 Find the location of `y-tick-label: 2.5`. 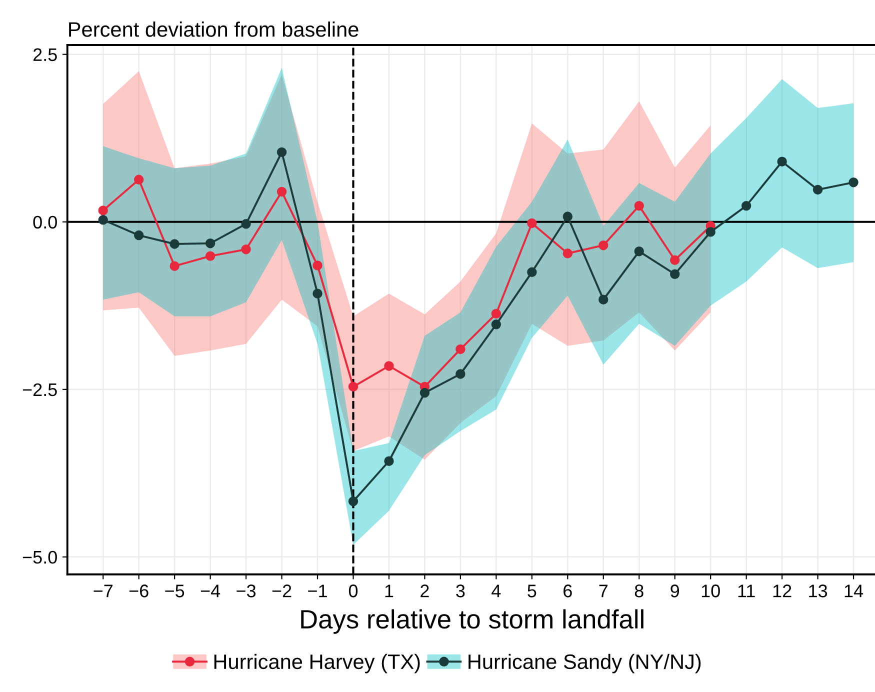

y-tick-label: 2.5 is located at coordinates (45, 55).